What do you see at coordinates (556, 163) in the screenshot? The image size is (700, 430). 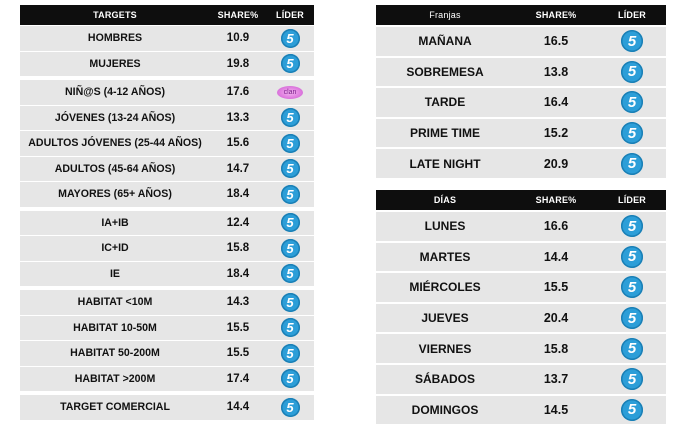 I see `franjas-row-share: 20.9` at bounding box center [556, 163].